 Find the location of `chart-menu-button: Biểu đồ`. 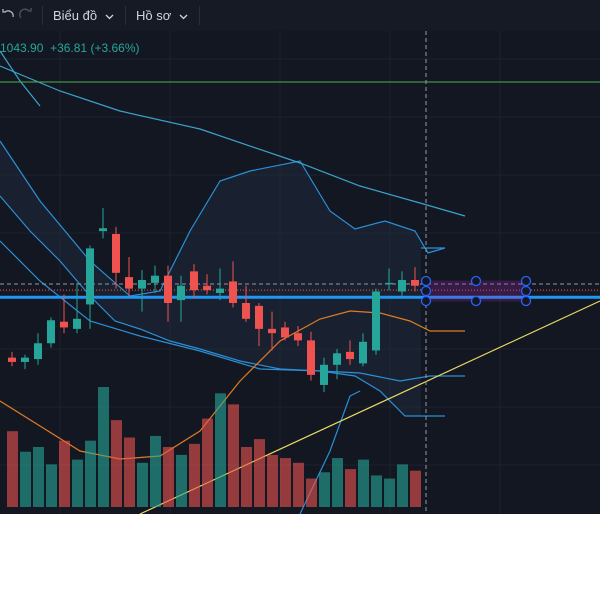

chart-menu-button: Biểu đồ is located at coordinates (83, 15).